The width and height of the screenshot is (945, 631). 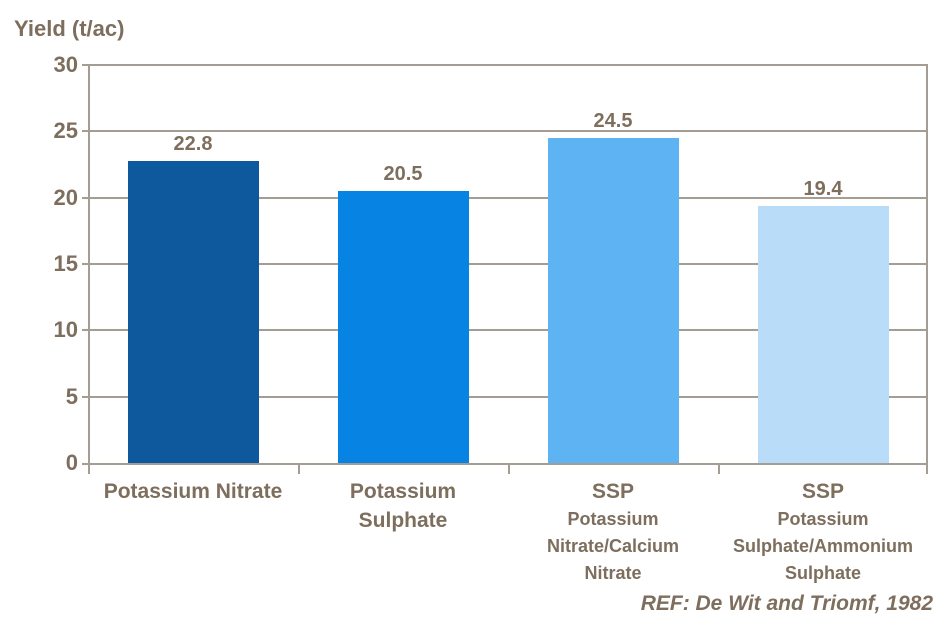 I want to click on x-axis-line, so click(x=505, y=464).